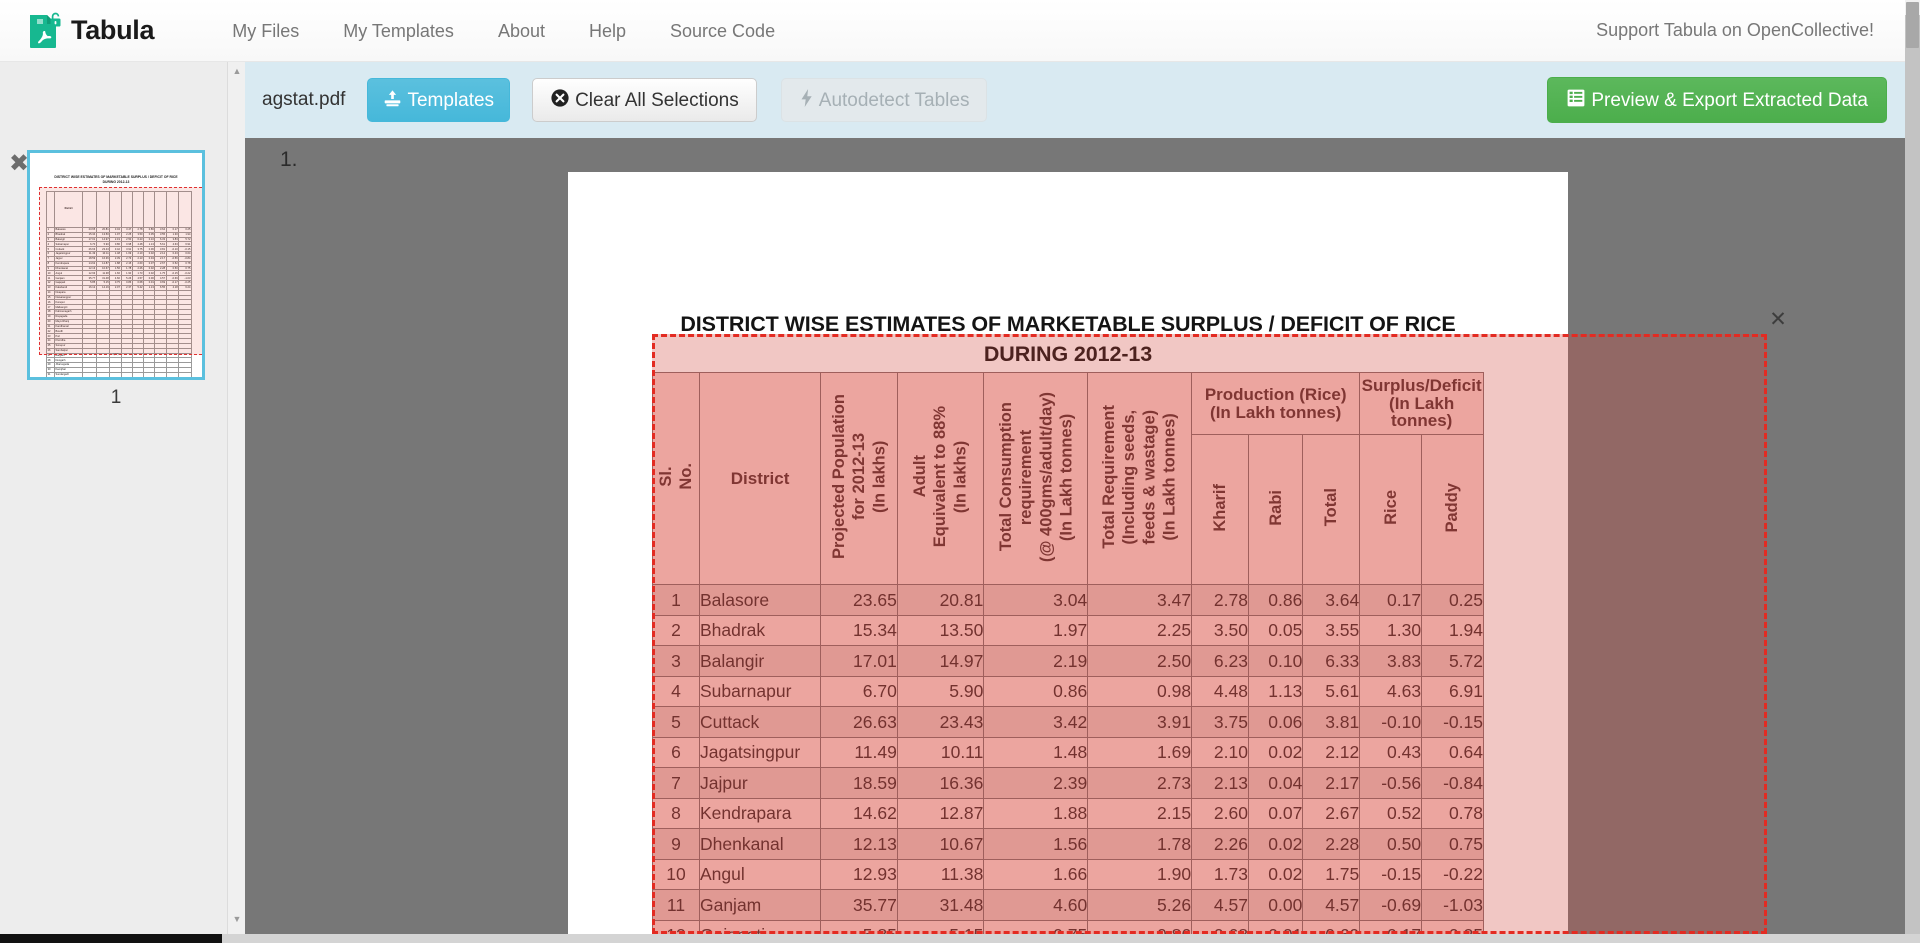 The image size is (1920, 943). Describe the element at coordinates (1275, 509) in the screenshot. I see `col-header-rabi: Rabi` at that location.